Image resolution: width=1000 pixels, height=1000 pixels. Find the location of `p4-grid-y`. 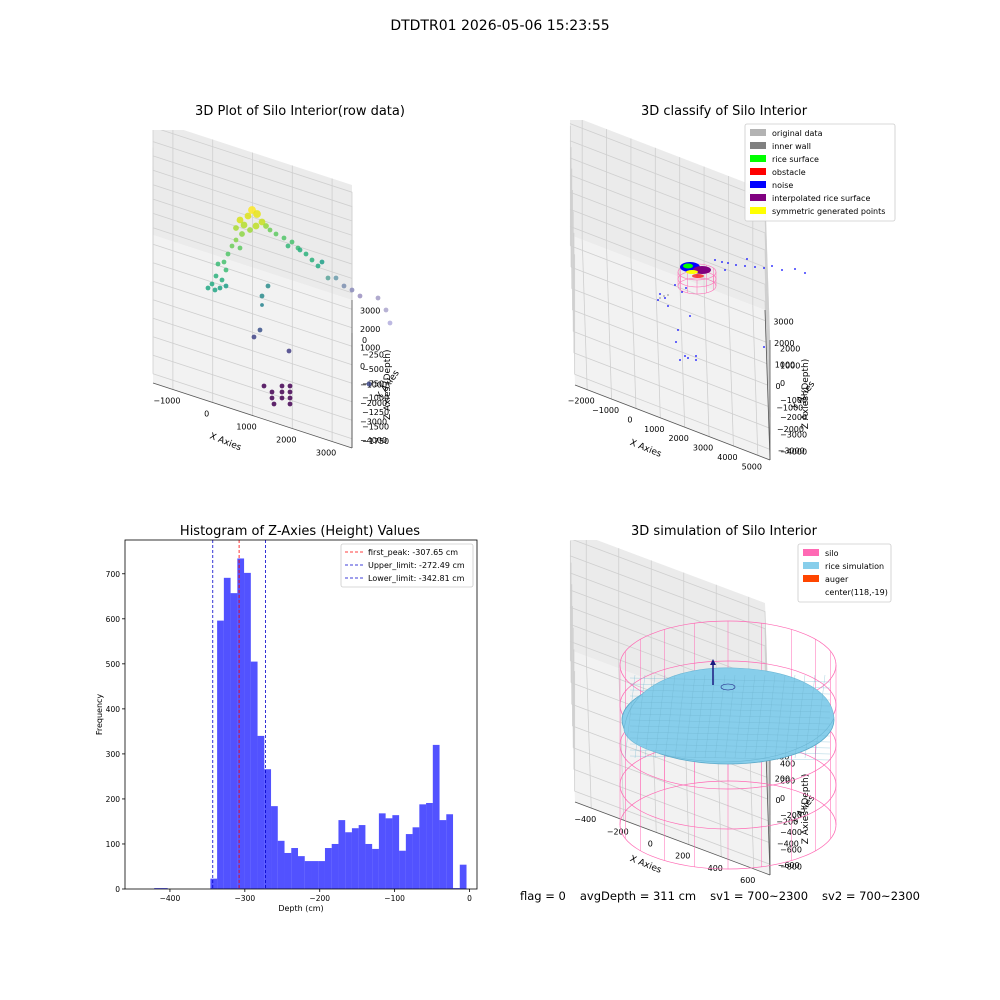

p4-grid-y is located at coordinates (671, 784).